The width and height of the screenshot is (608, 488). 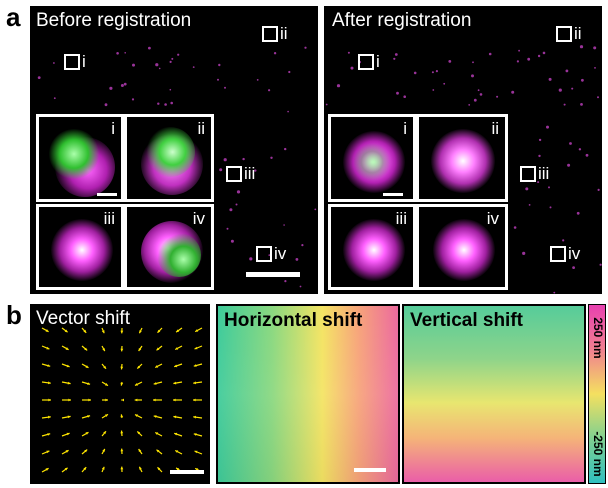 I want to click on before-title: Before registration, so click(x=114, y=20).